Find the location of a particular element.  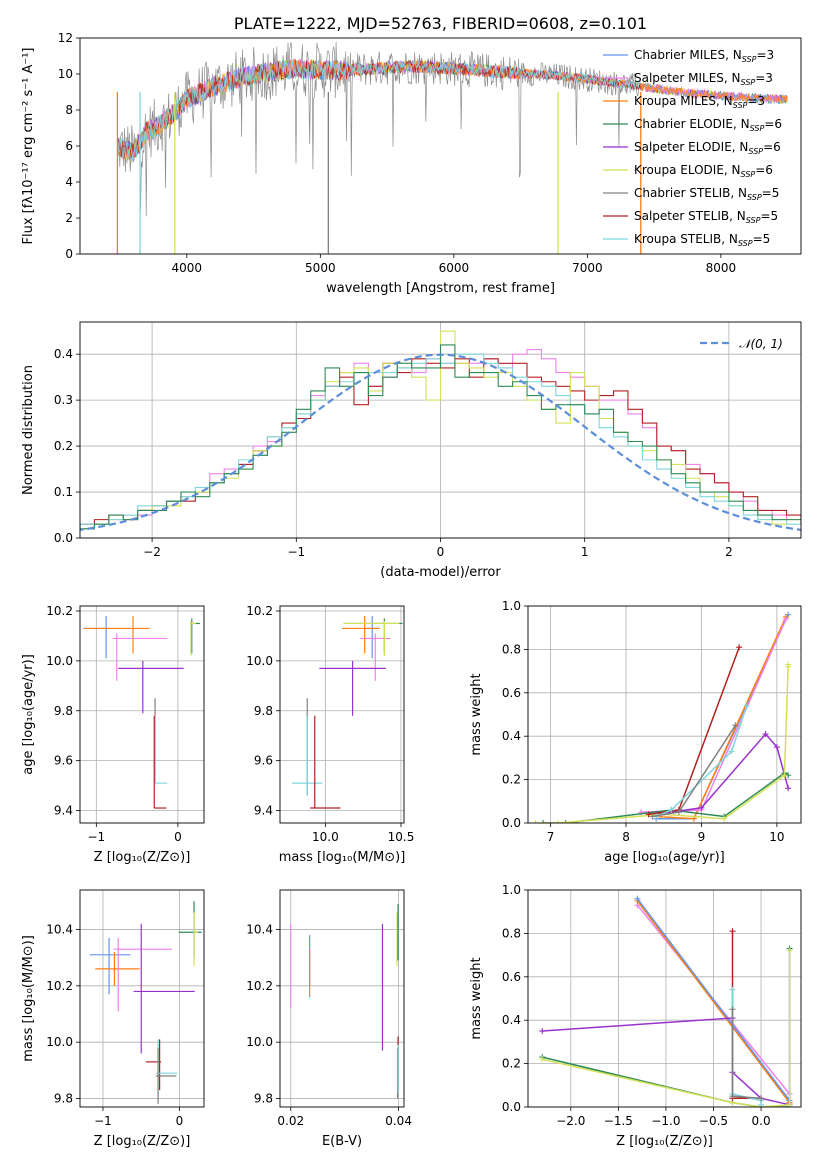

x-tick-label: −2.0 is located at coordinates (570, 1121).